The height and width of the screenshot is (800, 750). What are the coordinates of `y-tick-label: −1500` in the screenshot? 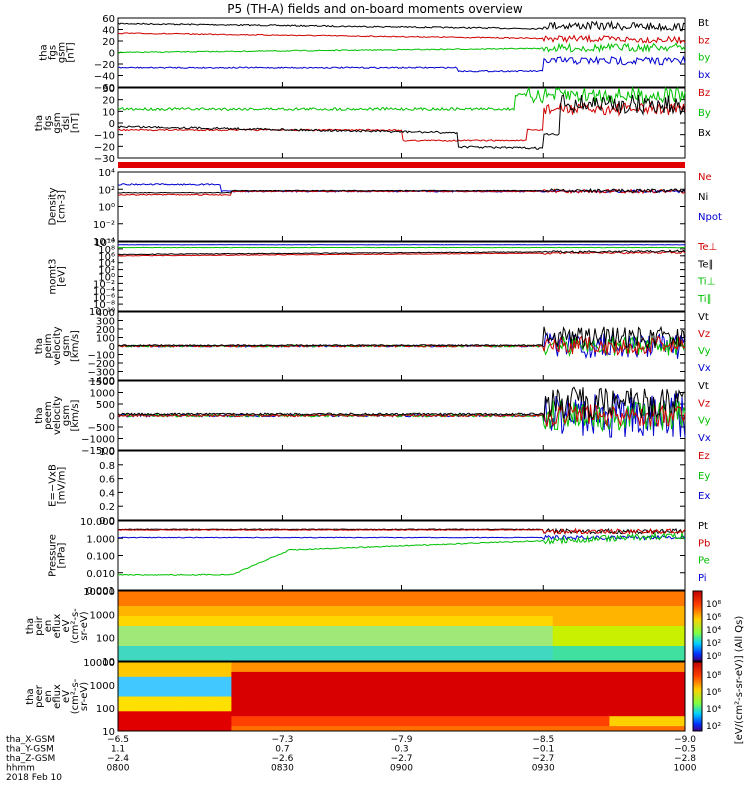 It's located at (98, 451).